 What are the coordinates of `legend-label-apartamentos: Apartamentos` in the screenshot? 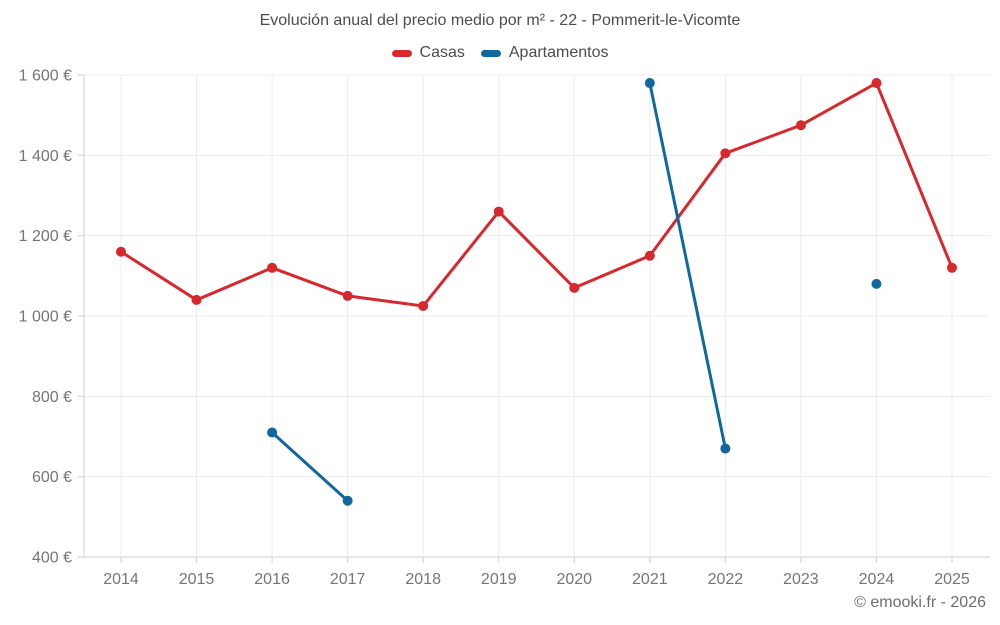 It's located at (558, 52).